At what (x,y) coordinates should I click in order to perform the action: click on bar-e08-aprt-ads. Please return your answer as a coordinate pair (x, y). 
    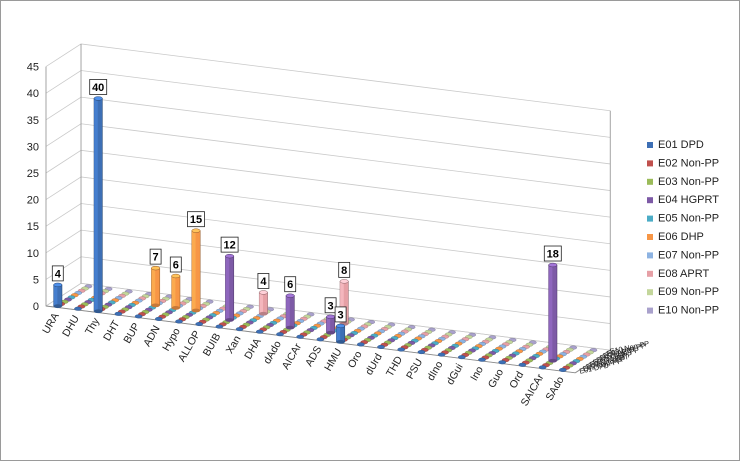
    Looking at the image, I should click on (344, 302).